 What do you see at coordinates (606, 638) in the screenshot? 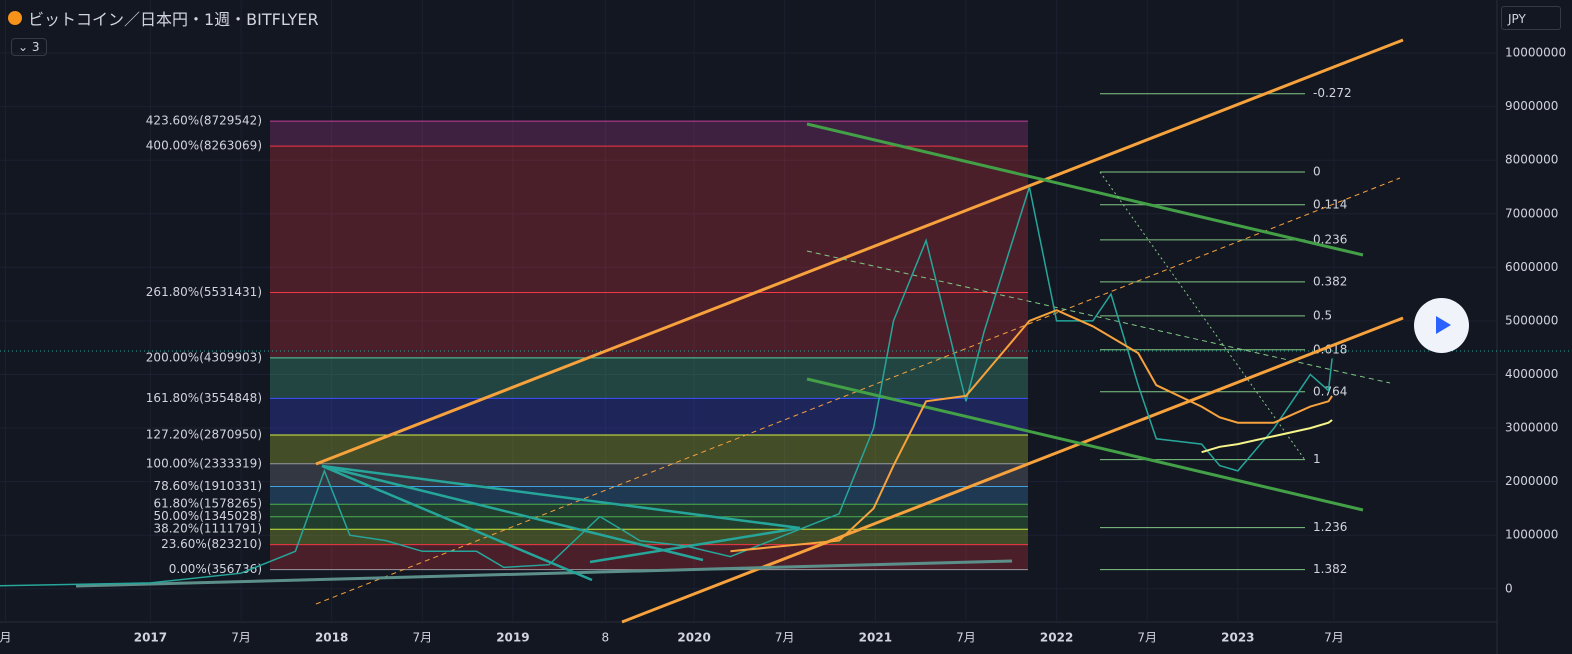
I see `x-tick-label: 8` at bounding box center [606, 638].